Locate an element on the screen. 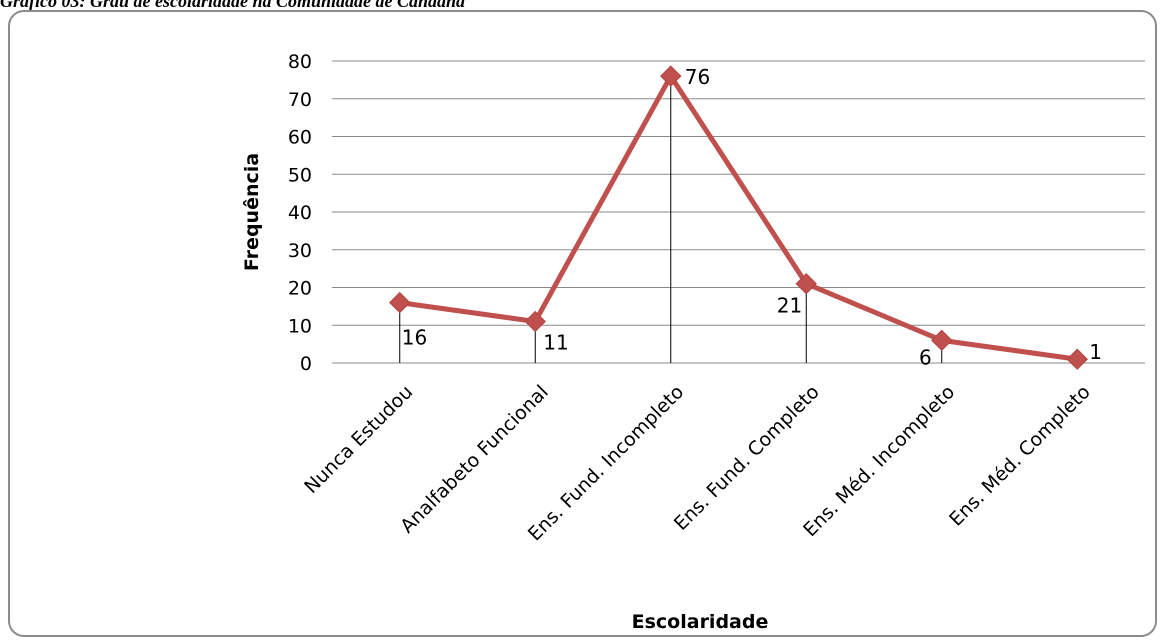 The width and height of the screenshot is (1163, 643). y-tick-label: 40 is located at coordinates (300, 213).